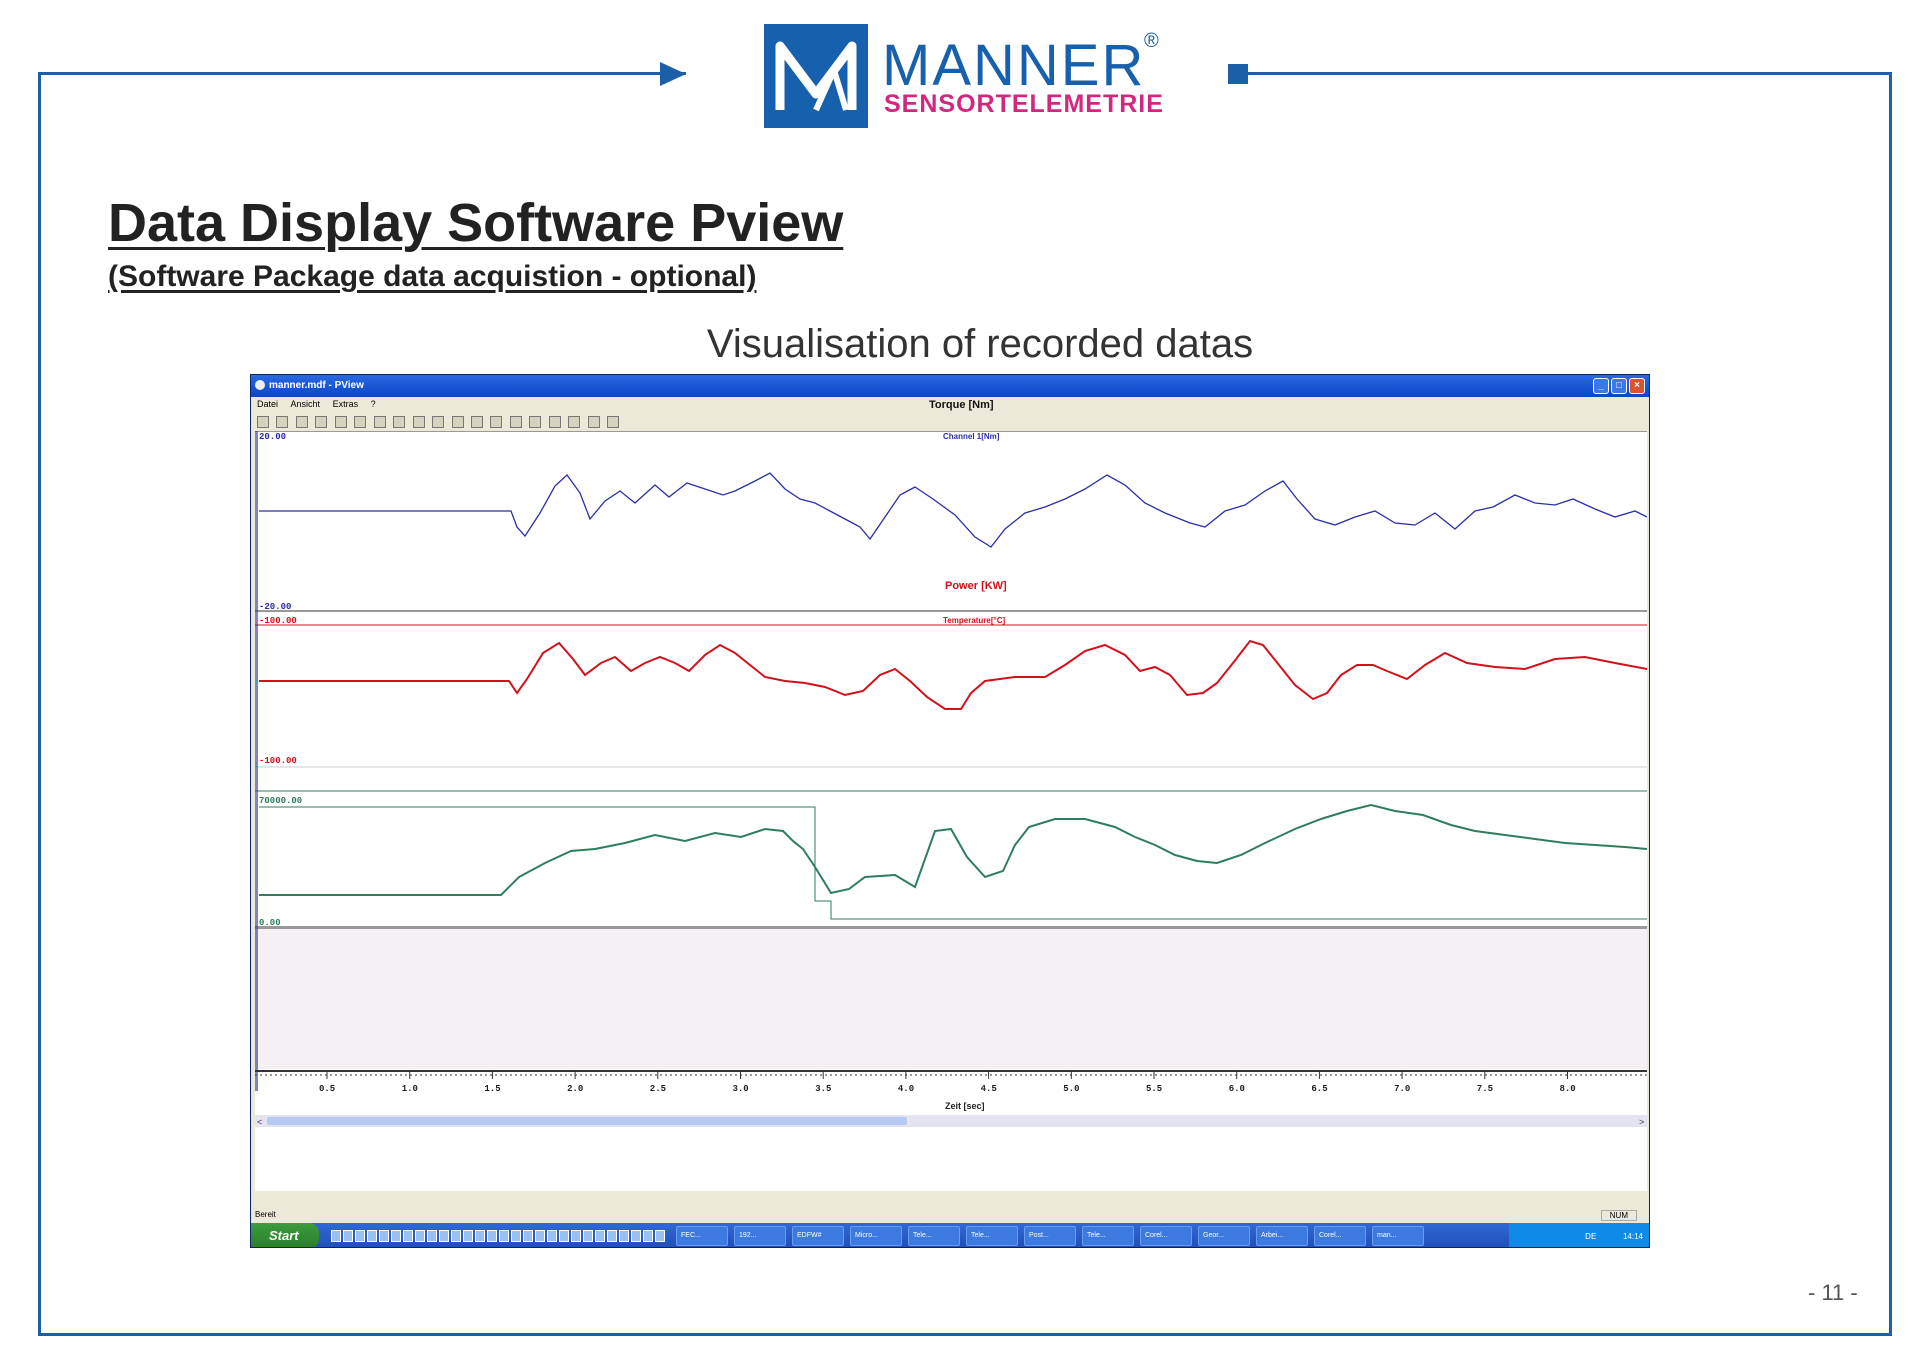  I want to click on axis-tick-label: 4.5, so click(989, 1089).